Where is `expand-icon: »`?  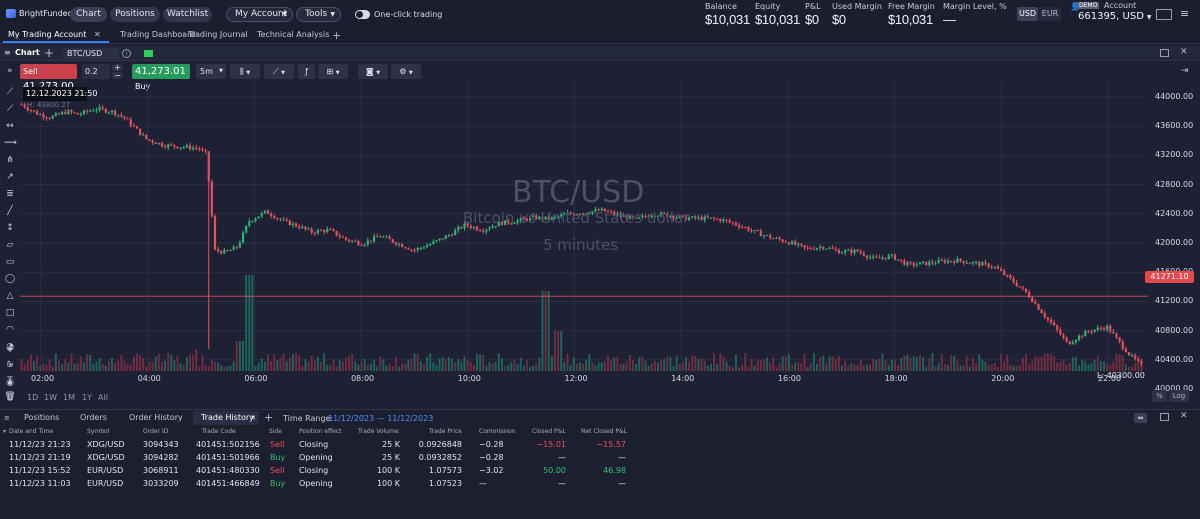 expand-icon: » is located at coordinates (10, 71).